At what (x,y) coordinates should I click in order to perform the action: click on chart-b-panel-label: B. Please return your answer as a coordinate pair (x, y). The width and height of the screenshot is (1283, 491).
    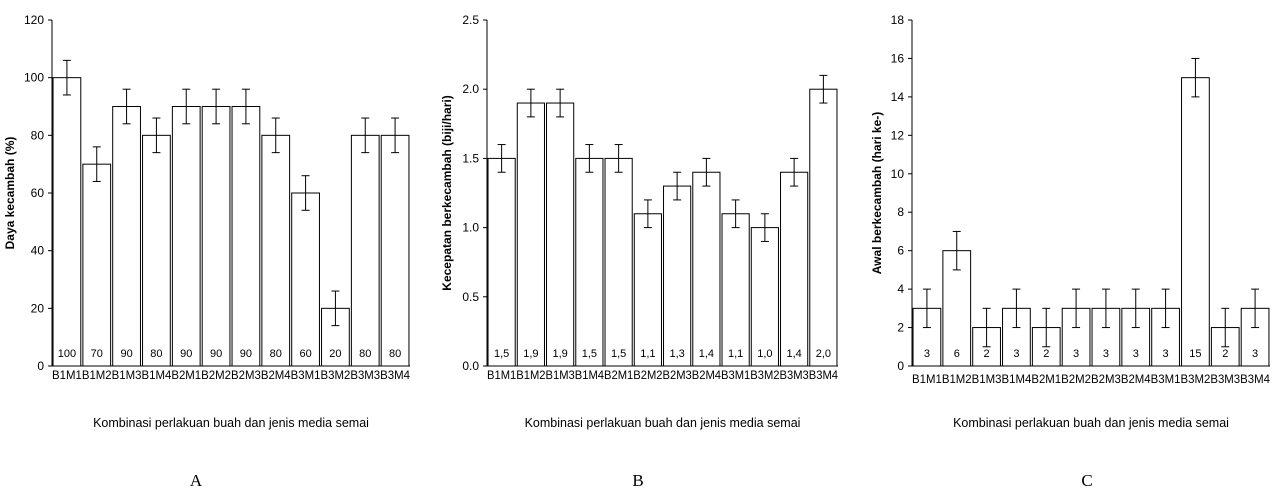
    Looking at the image, I should click on (637, 480).